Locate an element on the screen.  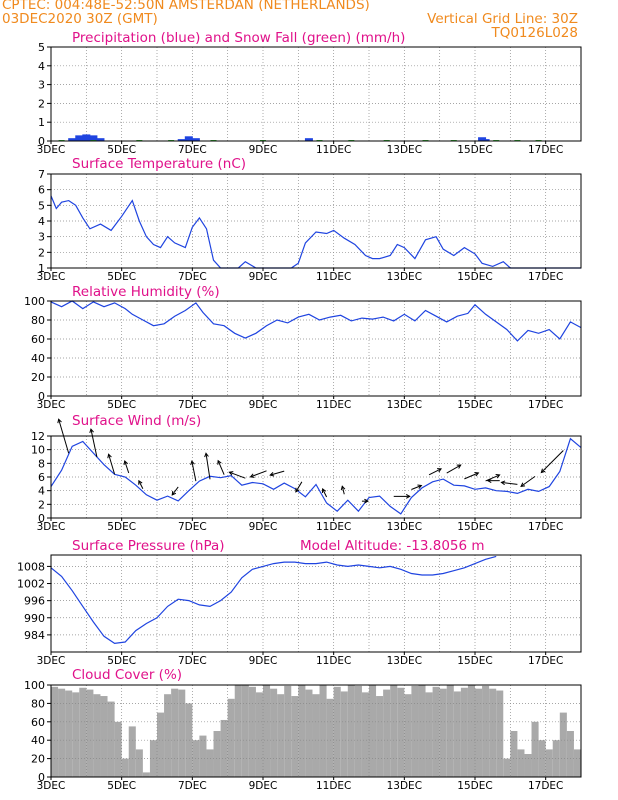
y-tick-label: 20 is located at coordinates (38, 759).